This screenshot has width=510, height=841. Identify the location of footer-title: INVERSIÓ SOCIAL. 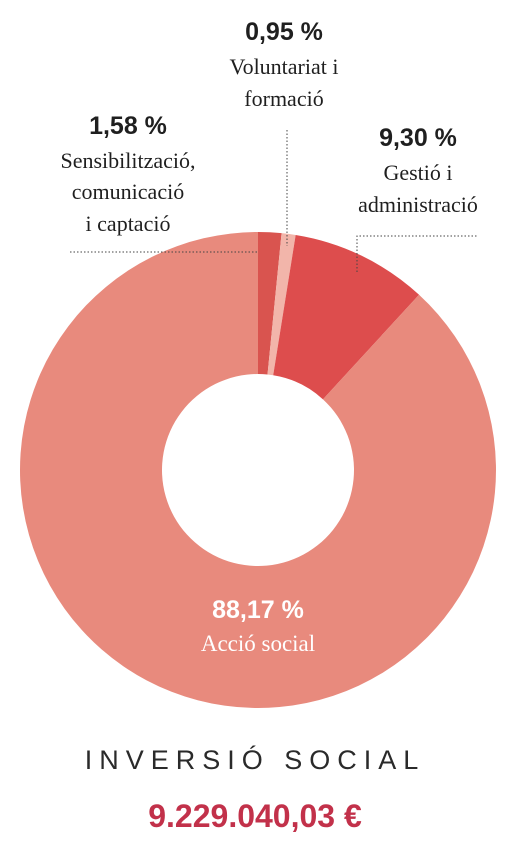
(255, 760).